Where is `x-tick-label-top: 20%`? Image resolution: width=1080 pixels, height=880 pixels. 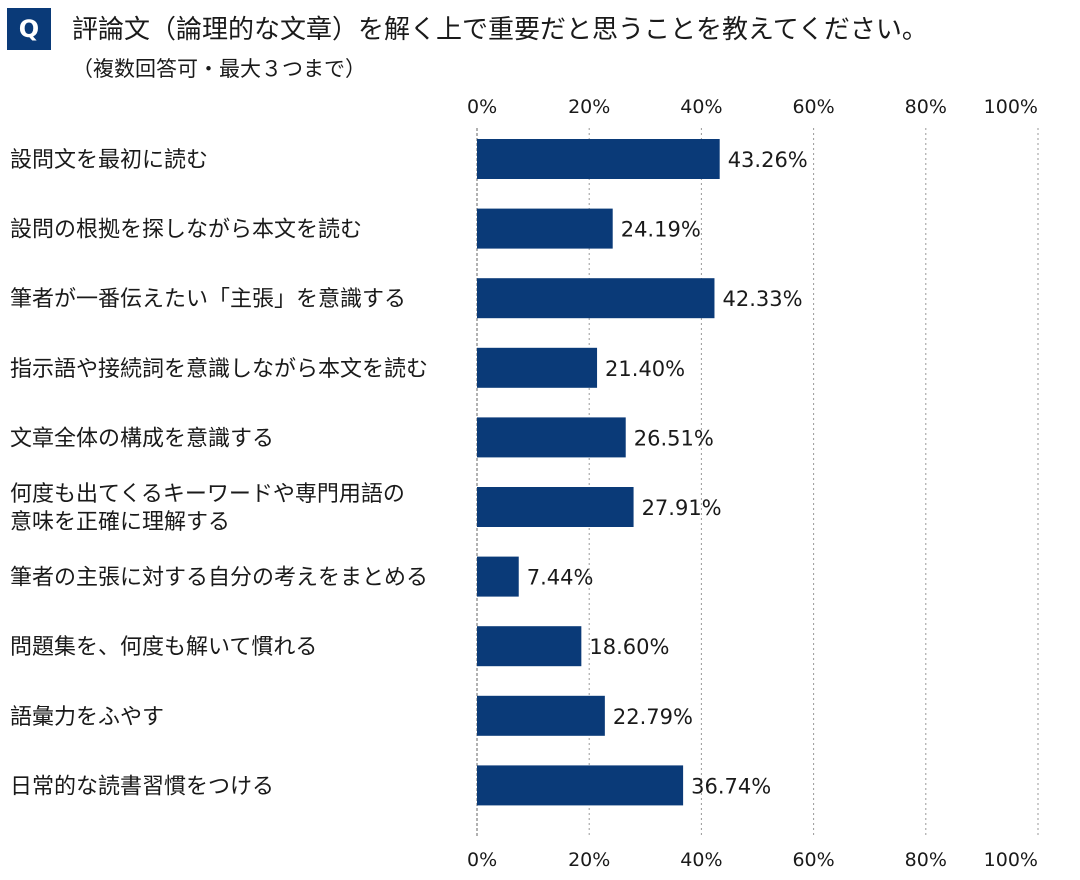
x-tick-label-top: 20% is located at coordinates (589, 107).